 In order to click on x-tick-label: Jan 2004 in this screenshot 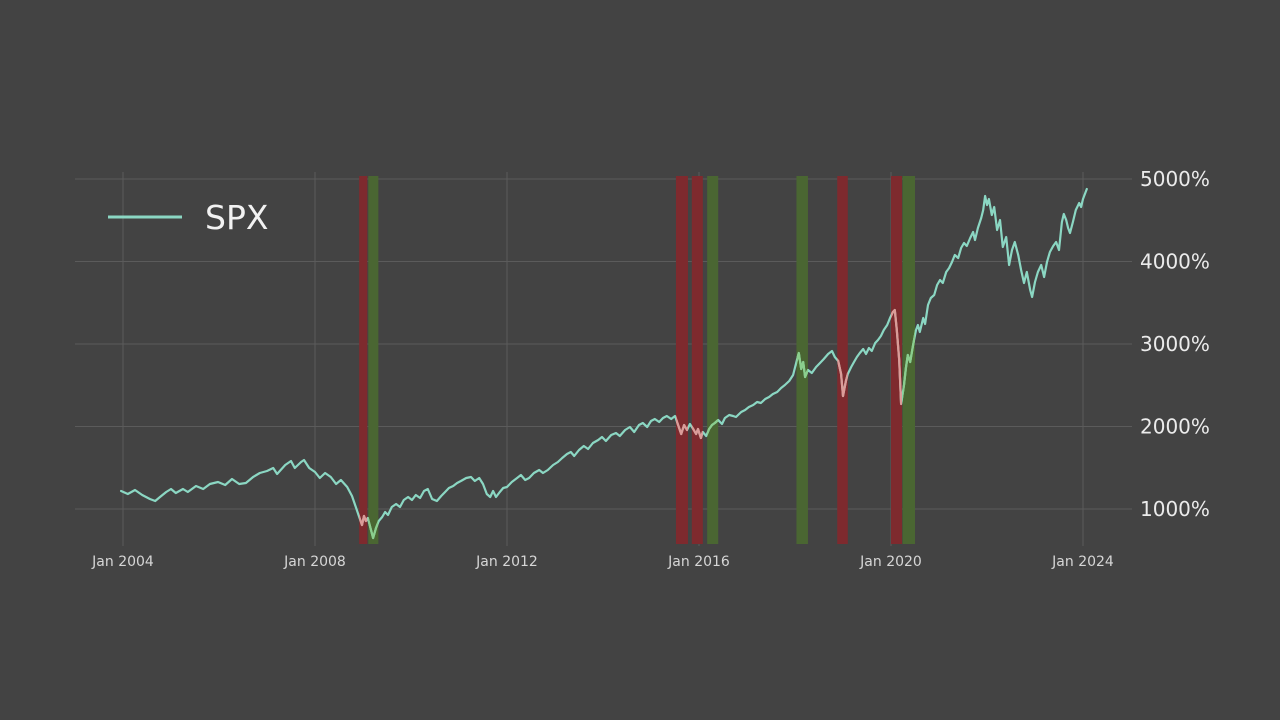, I will do `click(122, 562)`.